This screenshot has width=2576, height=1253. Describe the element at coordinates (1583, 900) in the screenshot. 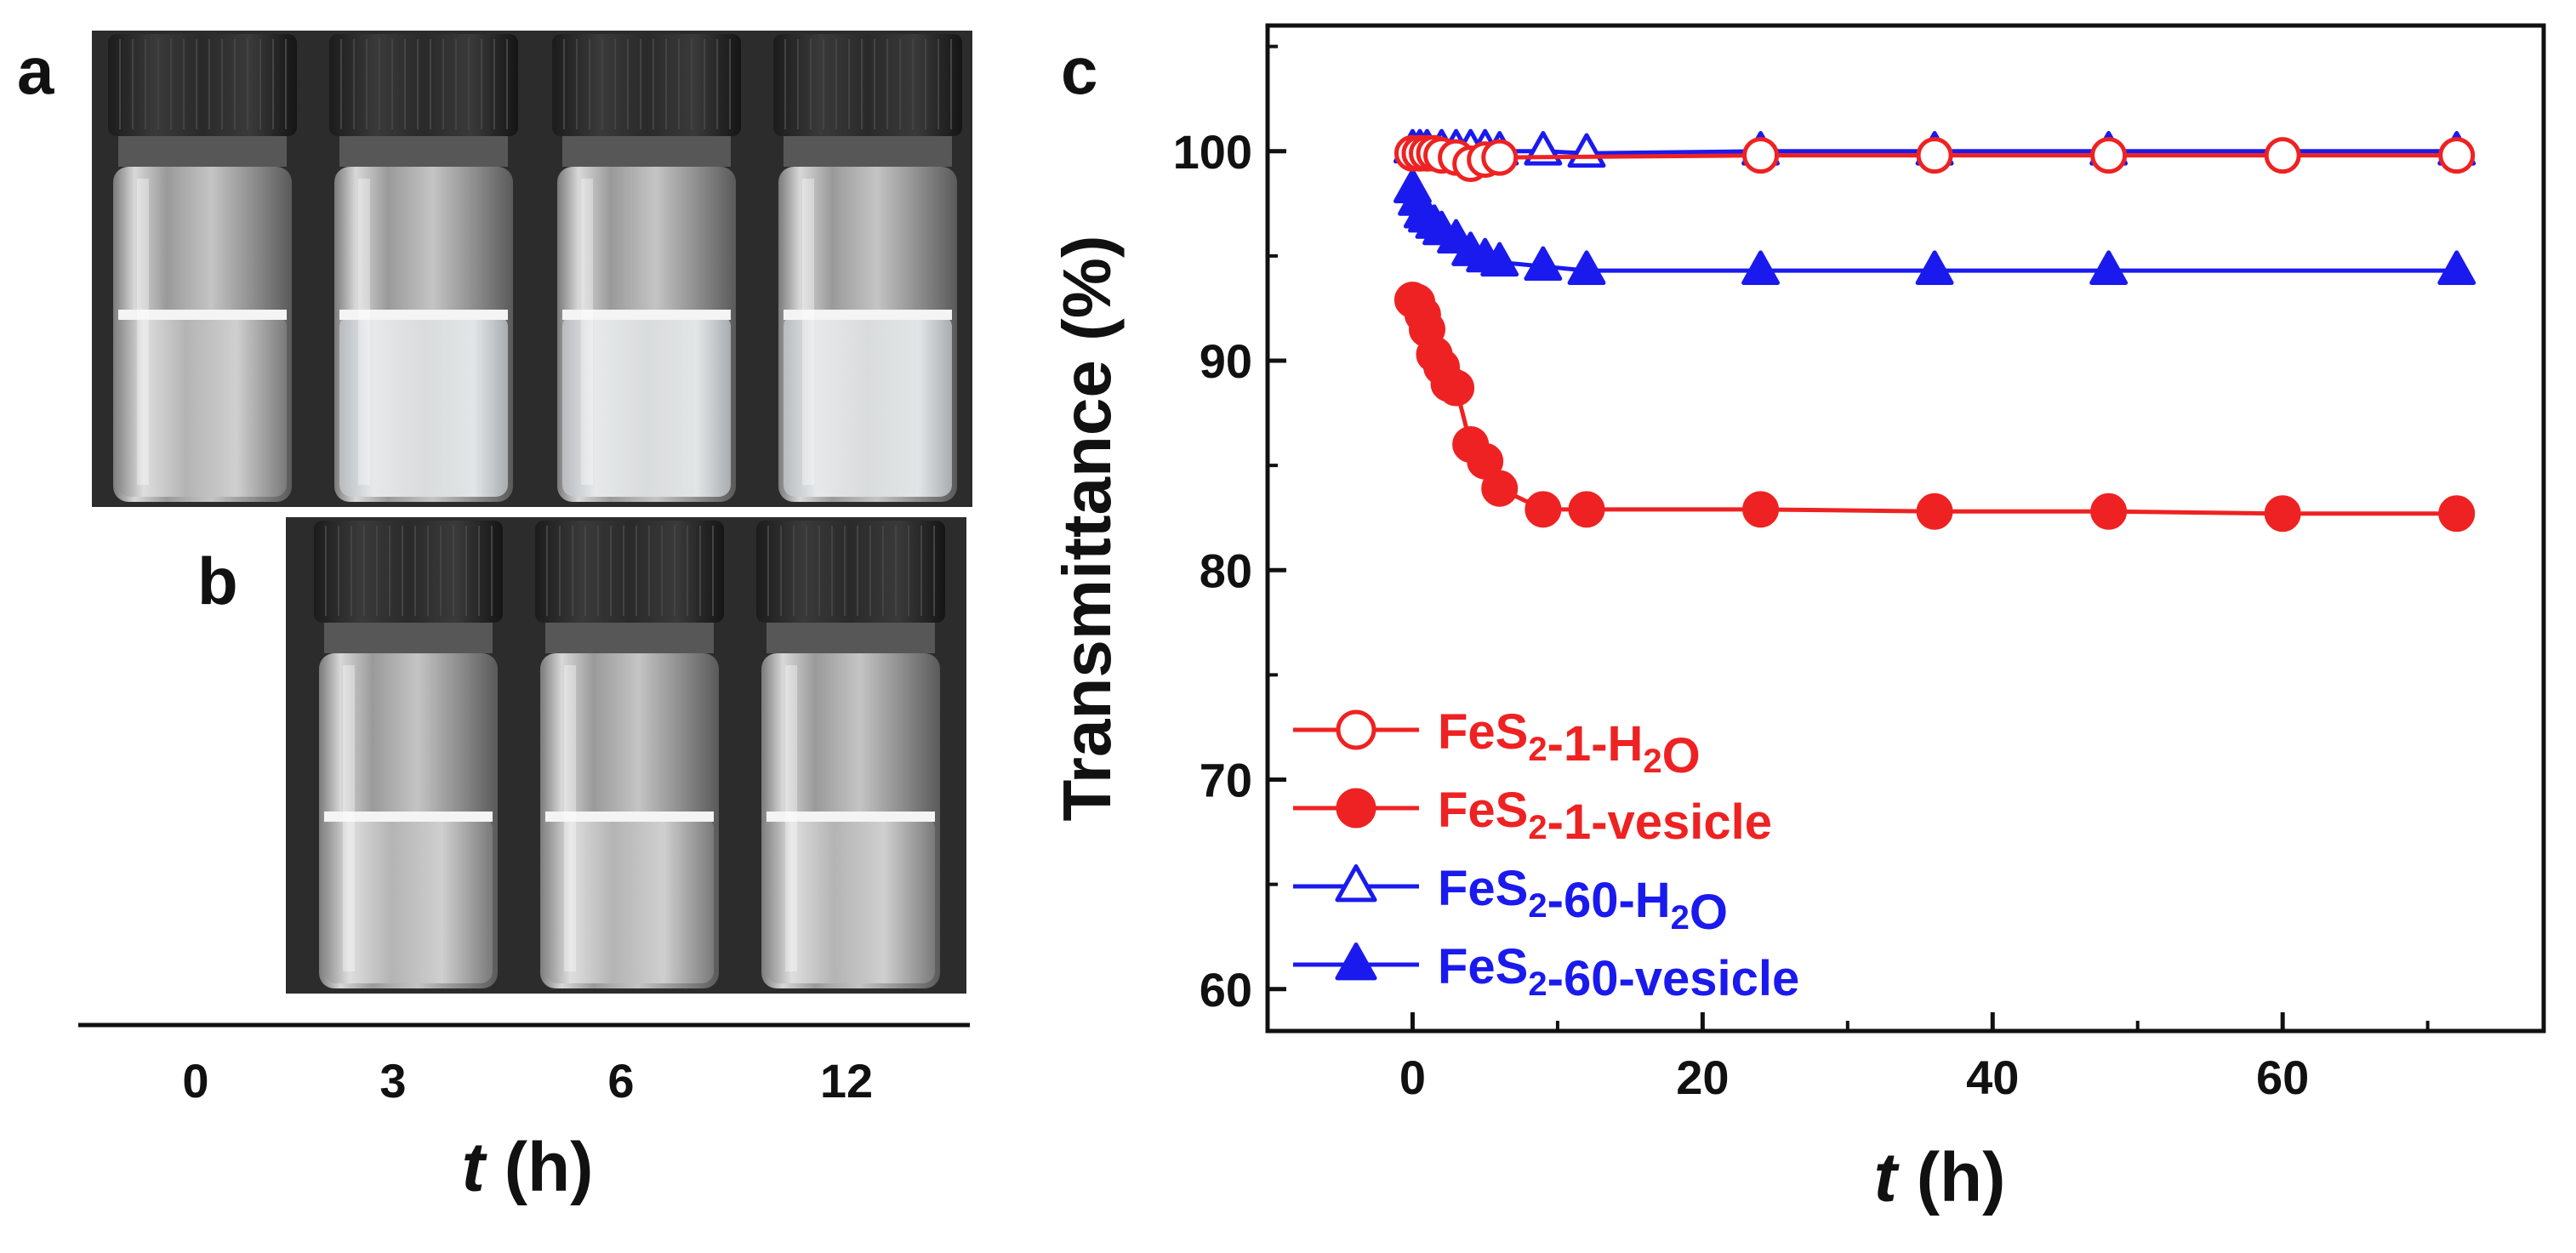

I see `legend-label: FeS2-60-H2O` at that location.